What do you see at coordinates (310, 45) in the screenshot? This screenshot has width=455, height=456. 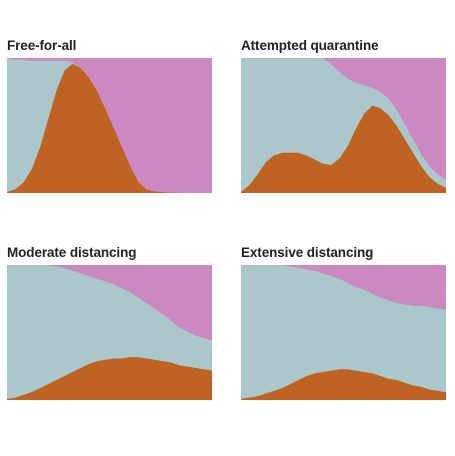 I see `chart-title: Attempted quarantine` at bounding box center [310, 45].